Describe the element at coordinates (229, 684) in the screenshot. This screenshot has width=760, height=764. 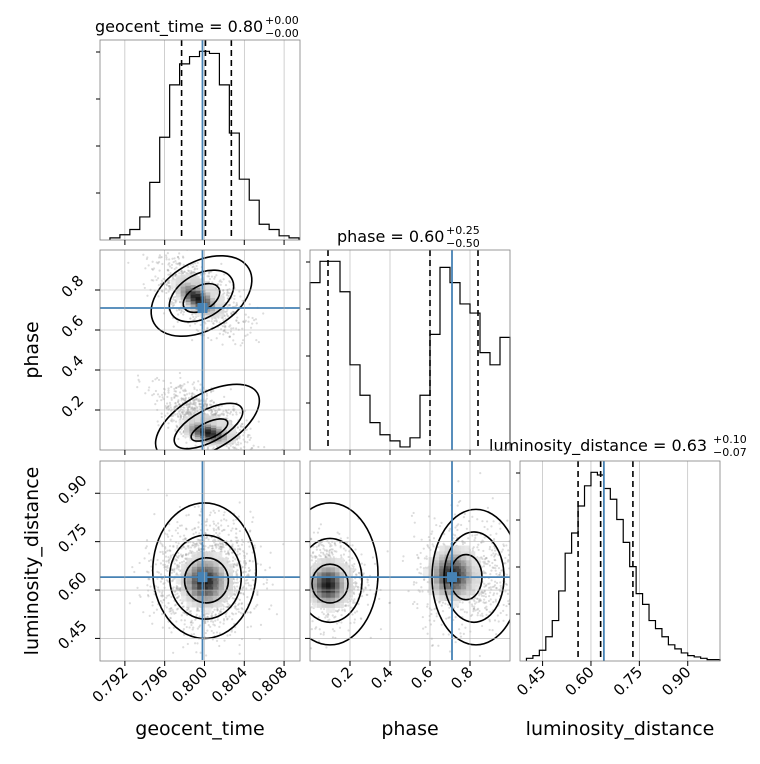
I see `x-tick-label: 0.804` at that location.